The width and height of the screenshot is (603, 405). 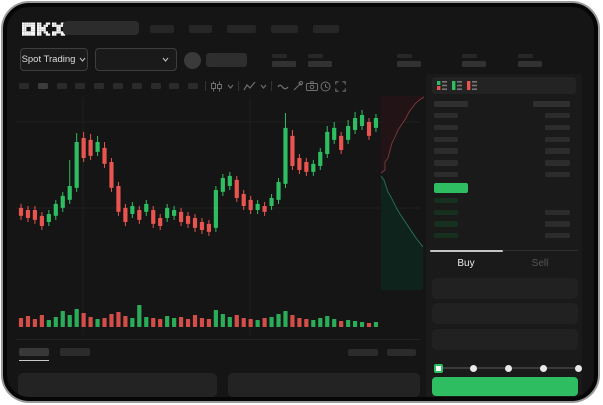 What do you see at coordinates (466, 250) in the screenshot?
I see `buy-tab-indicator` at bounding box center [466, 250].